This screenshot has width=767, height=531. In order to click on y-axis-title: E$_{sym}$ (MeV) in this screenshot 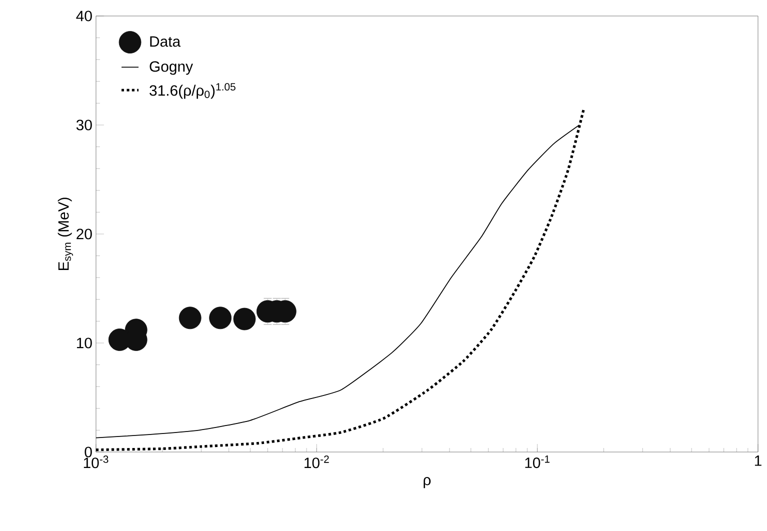, I will do `click(66, 234)`.